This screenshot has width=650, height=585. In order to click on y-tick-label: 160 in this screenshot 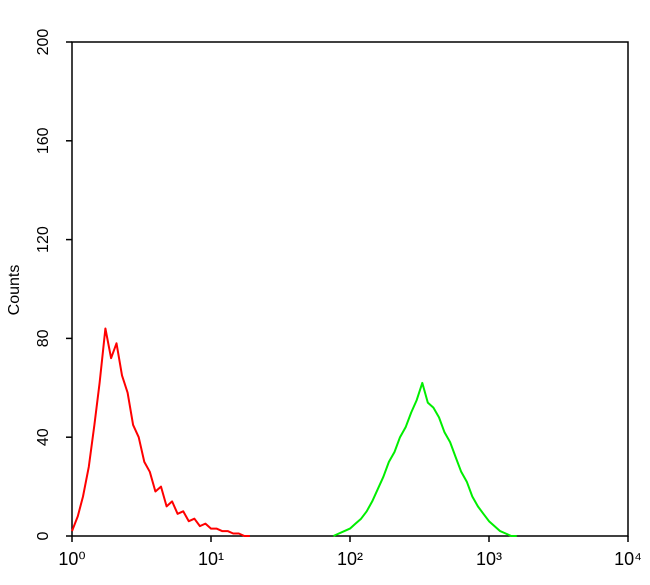, I will do `click(43, 140)`.